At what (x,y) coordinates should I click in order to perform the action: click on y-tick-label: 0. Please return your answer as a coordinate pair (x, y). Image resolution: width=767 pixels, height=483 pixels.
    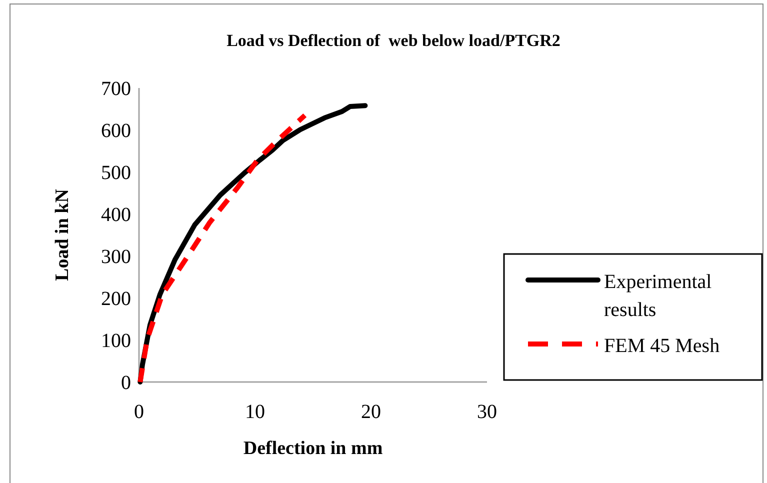
    Looking at the image, I should click on (126, 383).